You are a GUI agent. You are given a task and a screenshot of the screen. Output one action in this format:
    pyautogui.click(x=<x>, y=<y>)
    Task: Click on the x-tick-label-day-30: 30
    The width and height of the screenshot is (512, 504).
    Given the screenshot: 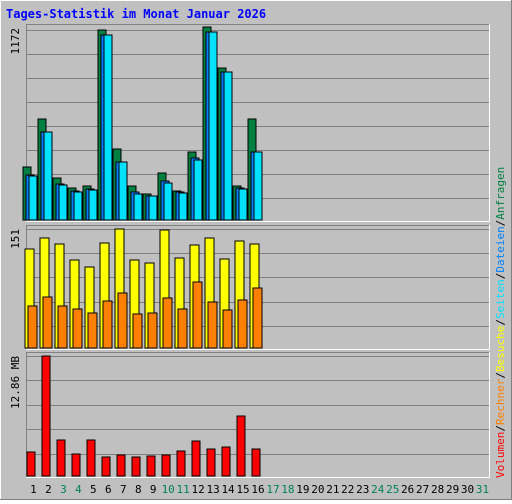 What is the action you would take?
    pyautogui.click(x=467, y=489)
    